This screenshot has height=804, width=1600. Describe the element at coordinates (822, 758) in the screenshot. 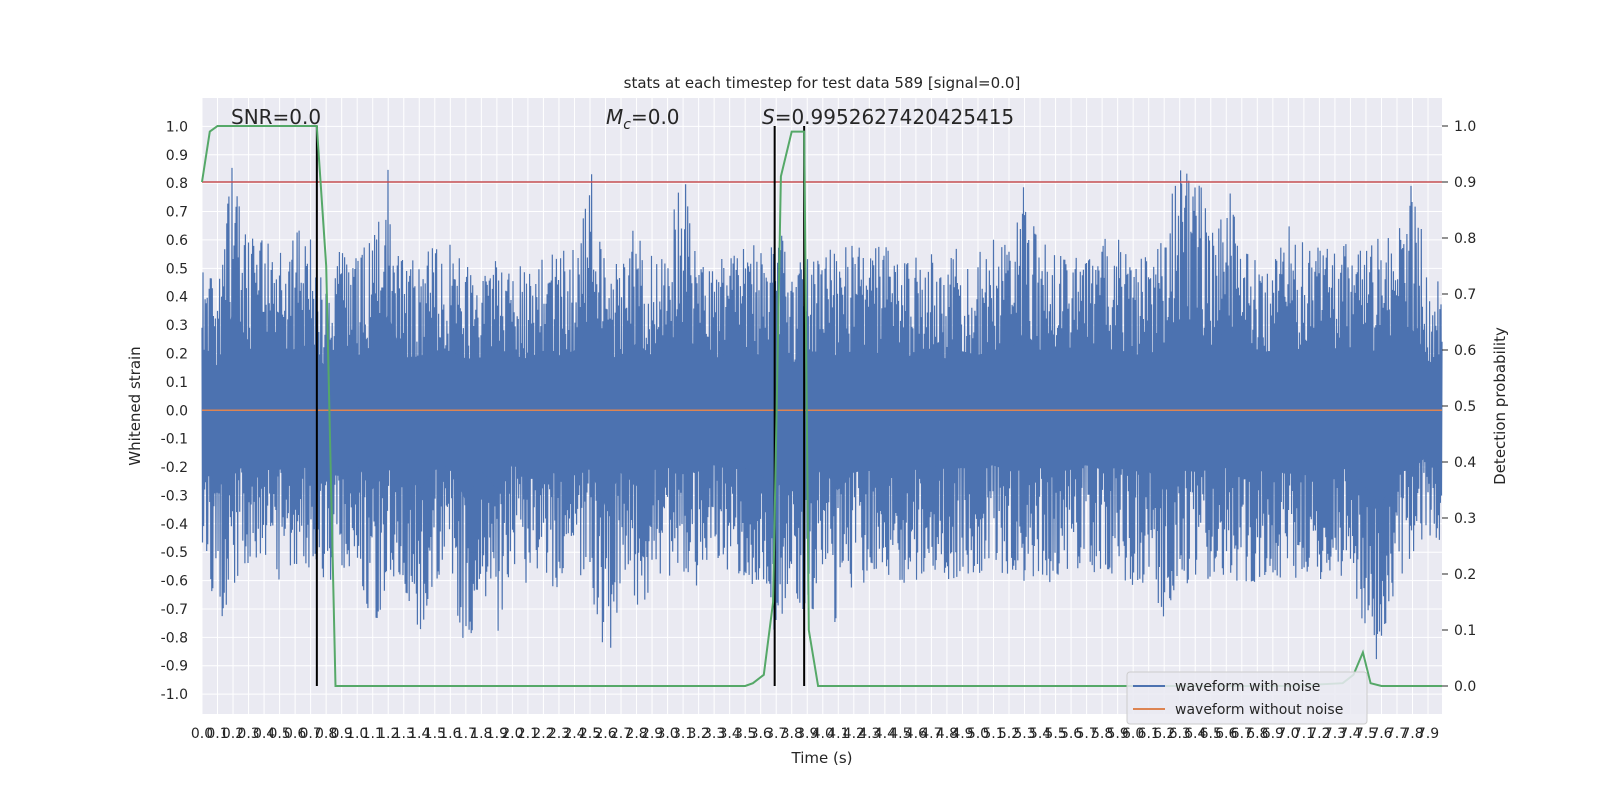

I see `x-axis-label: Time (s)` at that location.